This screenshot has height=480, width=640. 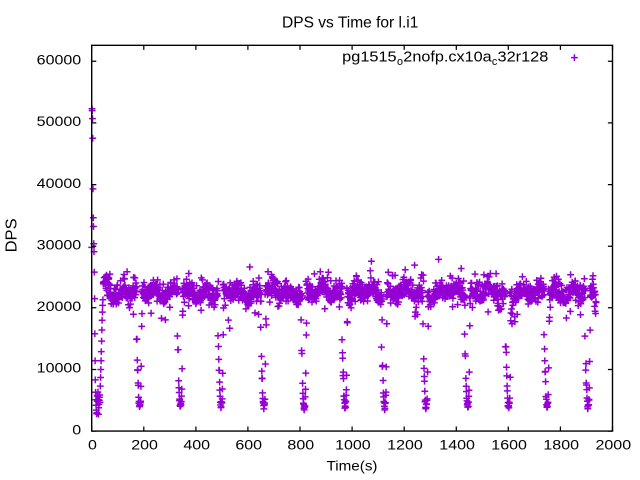 I want to click on svg-text: 2000, so click(x=614, y=445).